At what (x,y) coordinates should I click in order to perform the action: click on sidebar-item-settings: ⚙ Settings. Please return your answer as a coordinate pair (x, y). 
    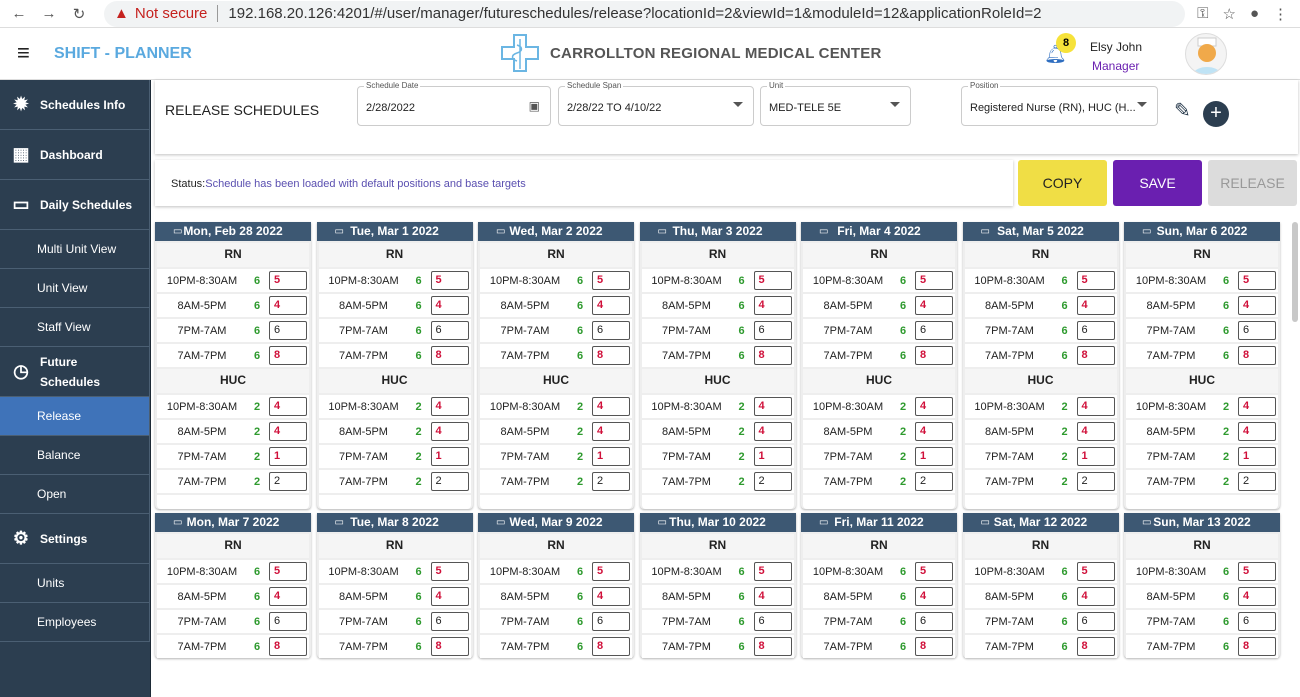
    Looking at the image, I should click on (75, 539).